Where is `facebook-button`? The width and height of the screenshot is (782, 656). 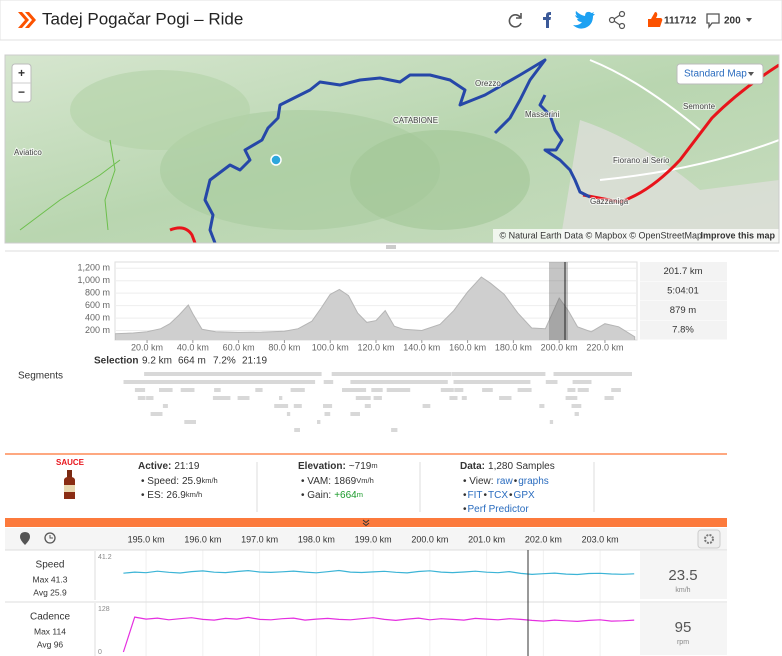
facebook-button is located at coordinates (547, 20).